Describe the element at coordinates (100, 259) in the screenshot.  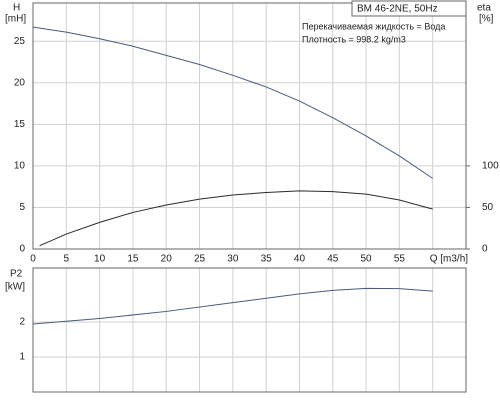
I see `x-tick-label: 10` at that location.